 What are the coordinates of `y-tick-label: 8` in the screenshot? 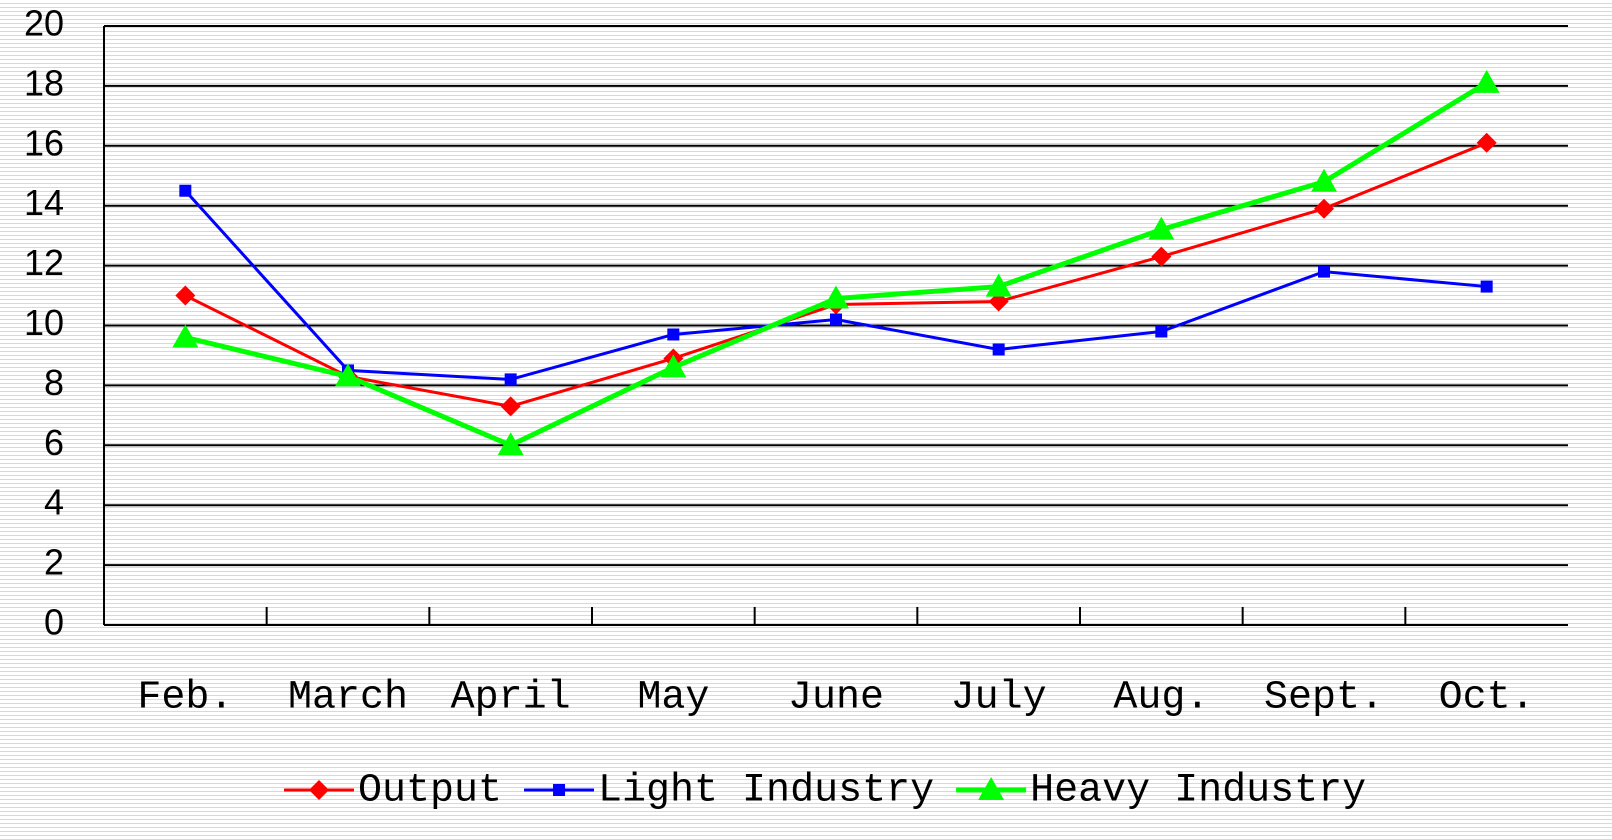 It's located at (54, 382).